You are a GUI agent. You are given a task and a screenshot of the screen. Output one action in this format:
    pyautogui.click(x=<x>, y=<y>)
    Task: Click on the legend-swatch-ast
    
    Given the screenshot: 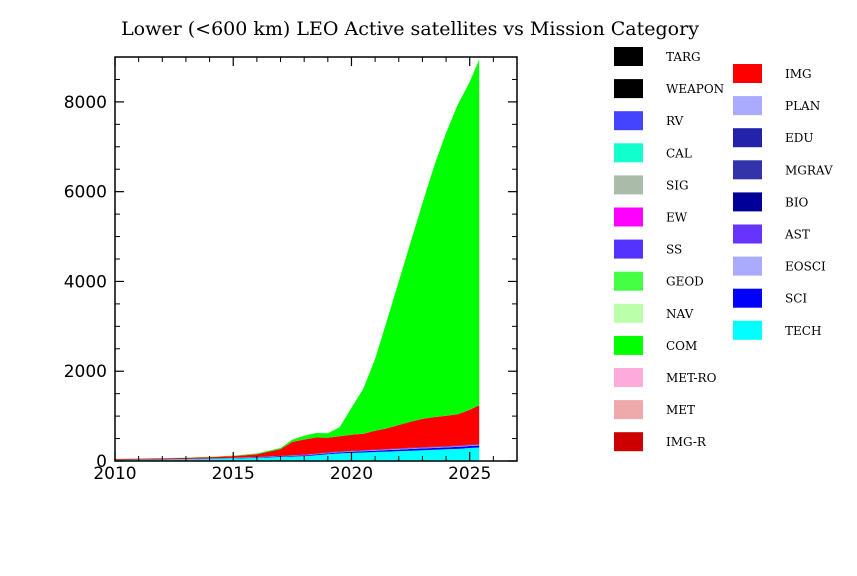 What is the action you would take?
    pyautogui.click(x=747, y=234)
    